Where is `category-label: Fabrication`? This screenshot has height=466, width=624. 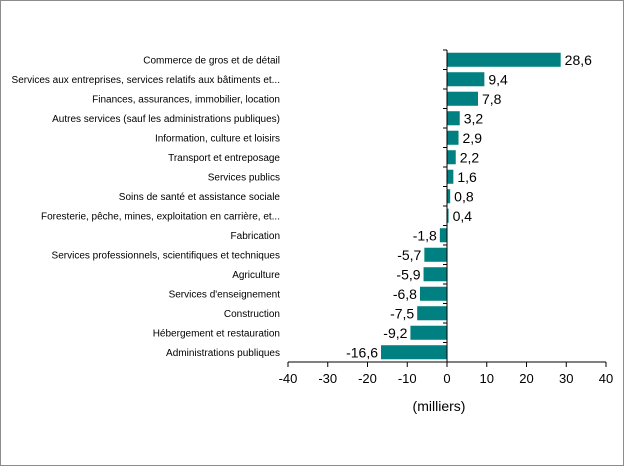 category-label: Fabrication is located at coordinates (255, 236).